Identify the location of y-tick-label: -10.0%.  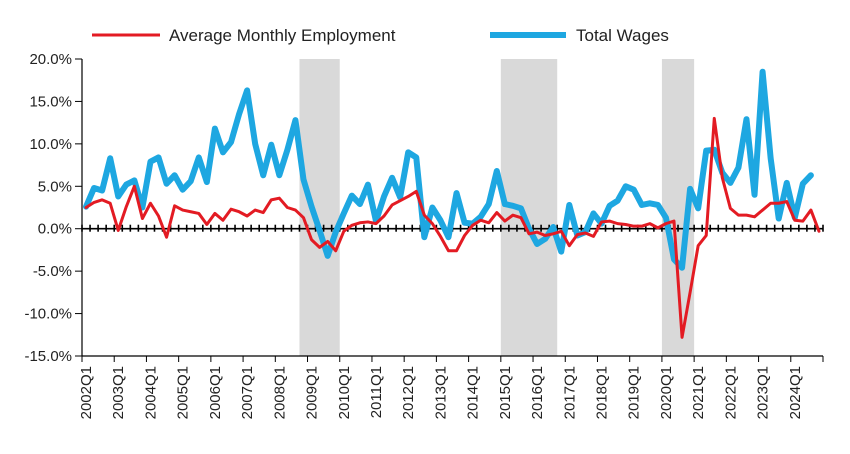
(48, 314).